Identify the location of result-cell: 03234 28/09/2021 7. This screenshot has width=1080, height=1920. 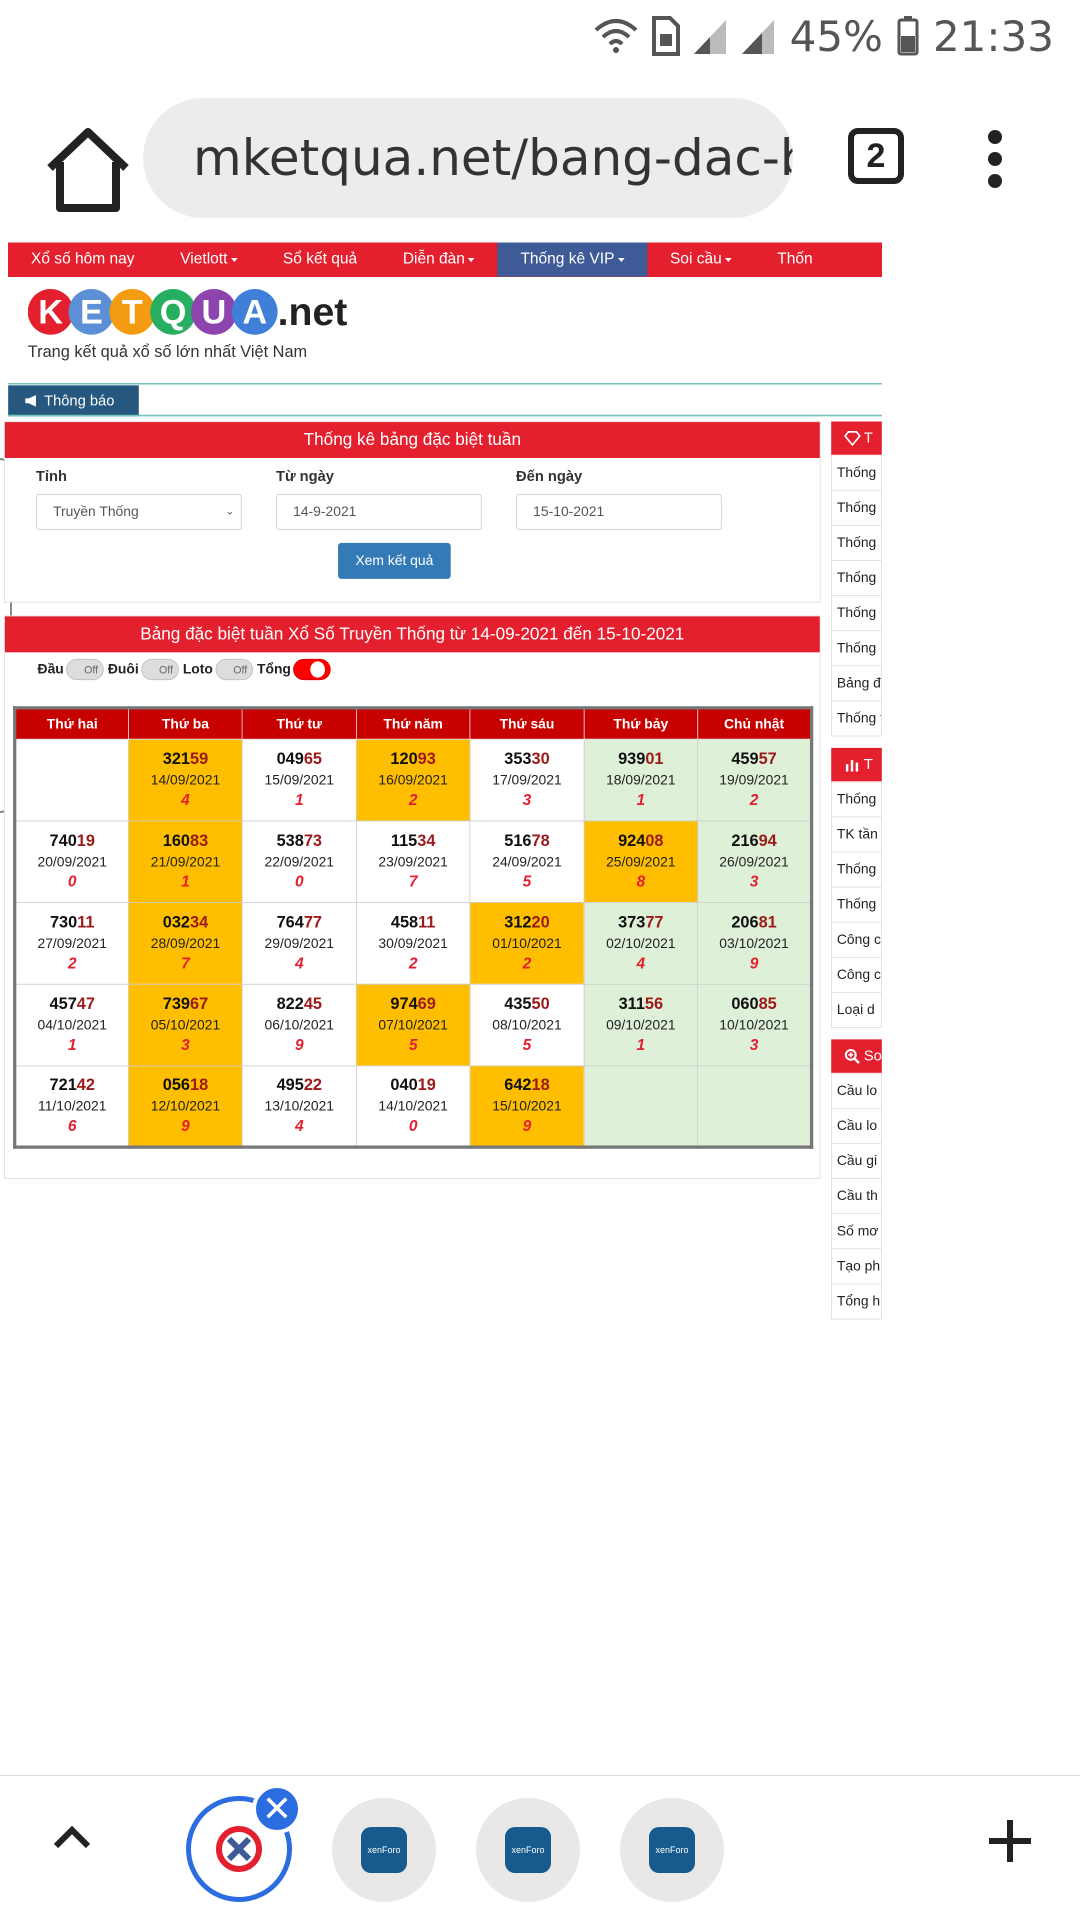
(185, 943).